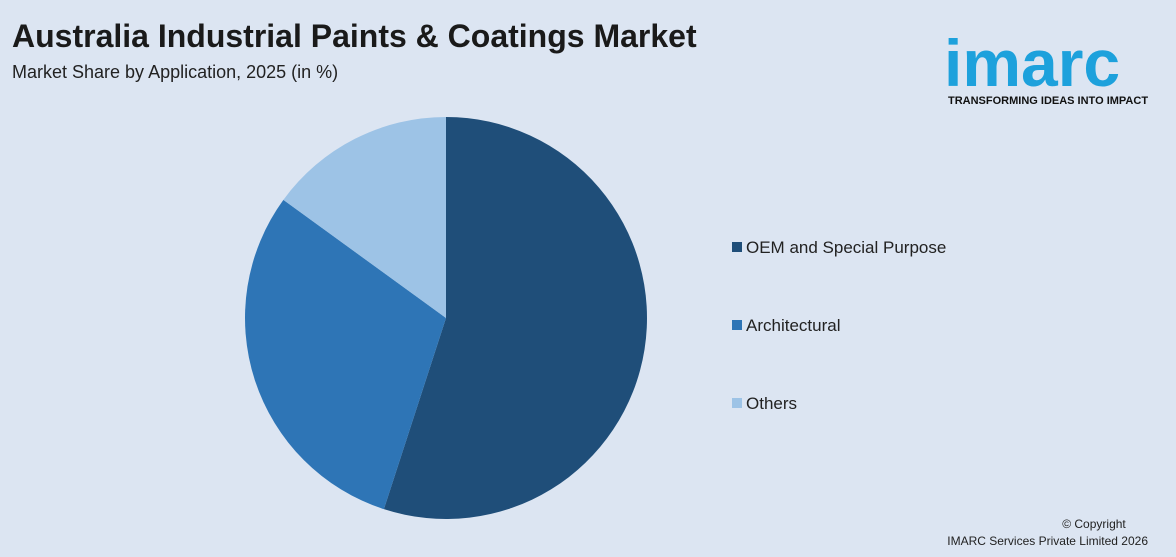 The image size is (1176, 557). Describe the element at coordinates (1032, 63) in the screenshot. I see `logo: imarc` at that location.